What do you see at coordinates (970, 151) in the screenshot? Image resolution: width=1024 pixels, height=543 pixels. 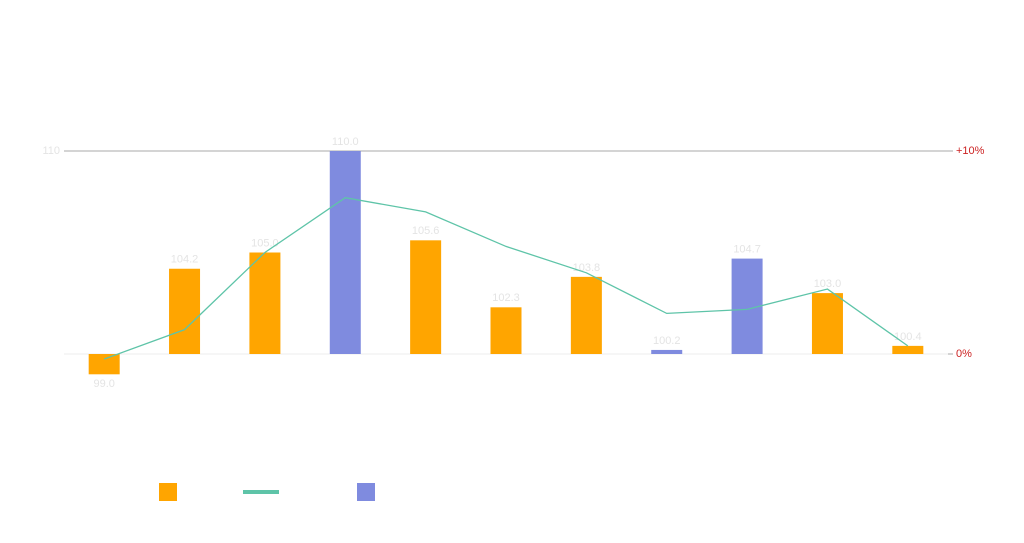 I see `y2-tick-label: +10%` at bounding box center [970, 151].